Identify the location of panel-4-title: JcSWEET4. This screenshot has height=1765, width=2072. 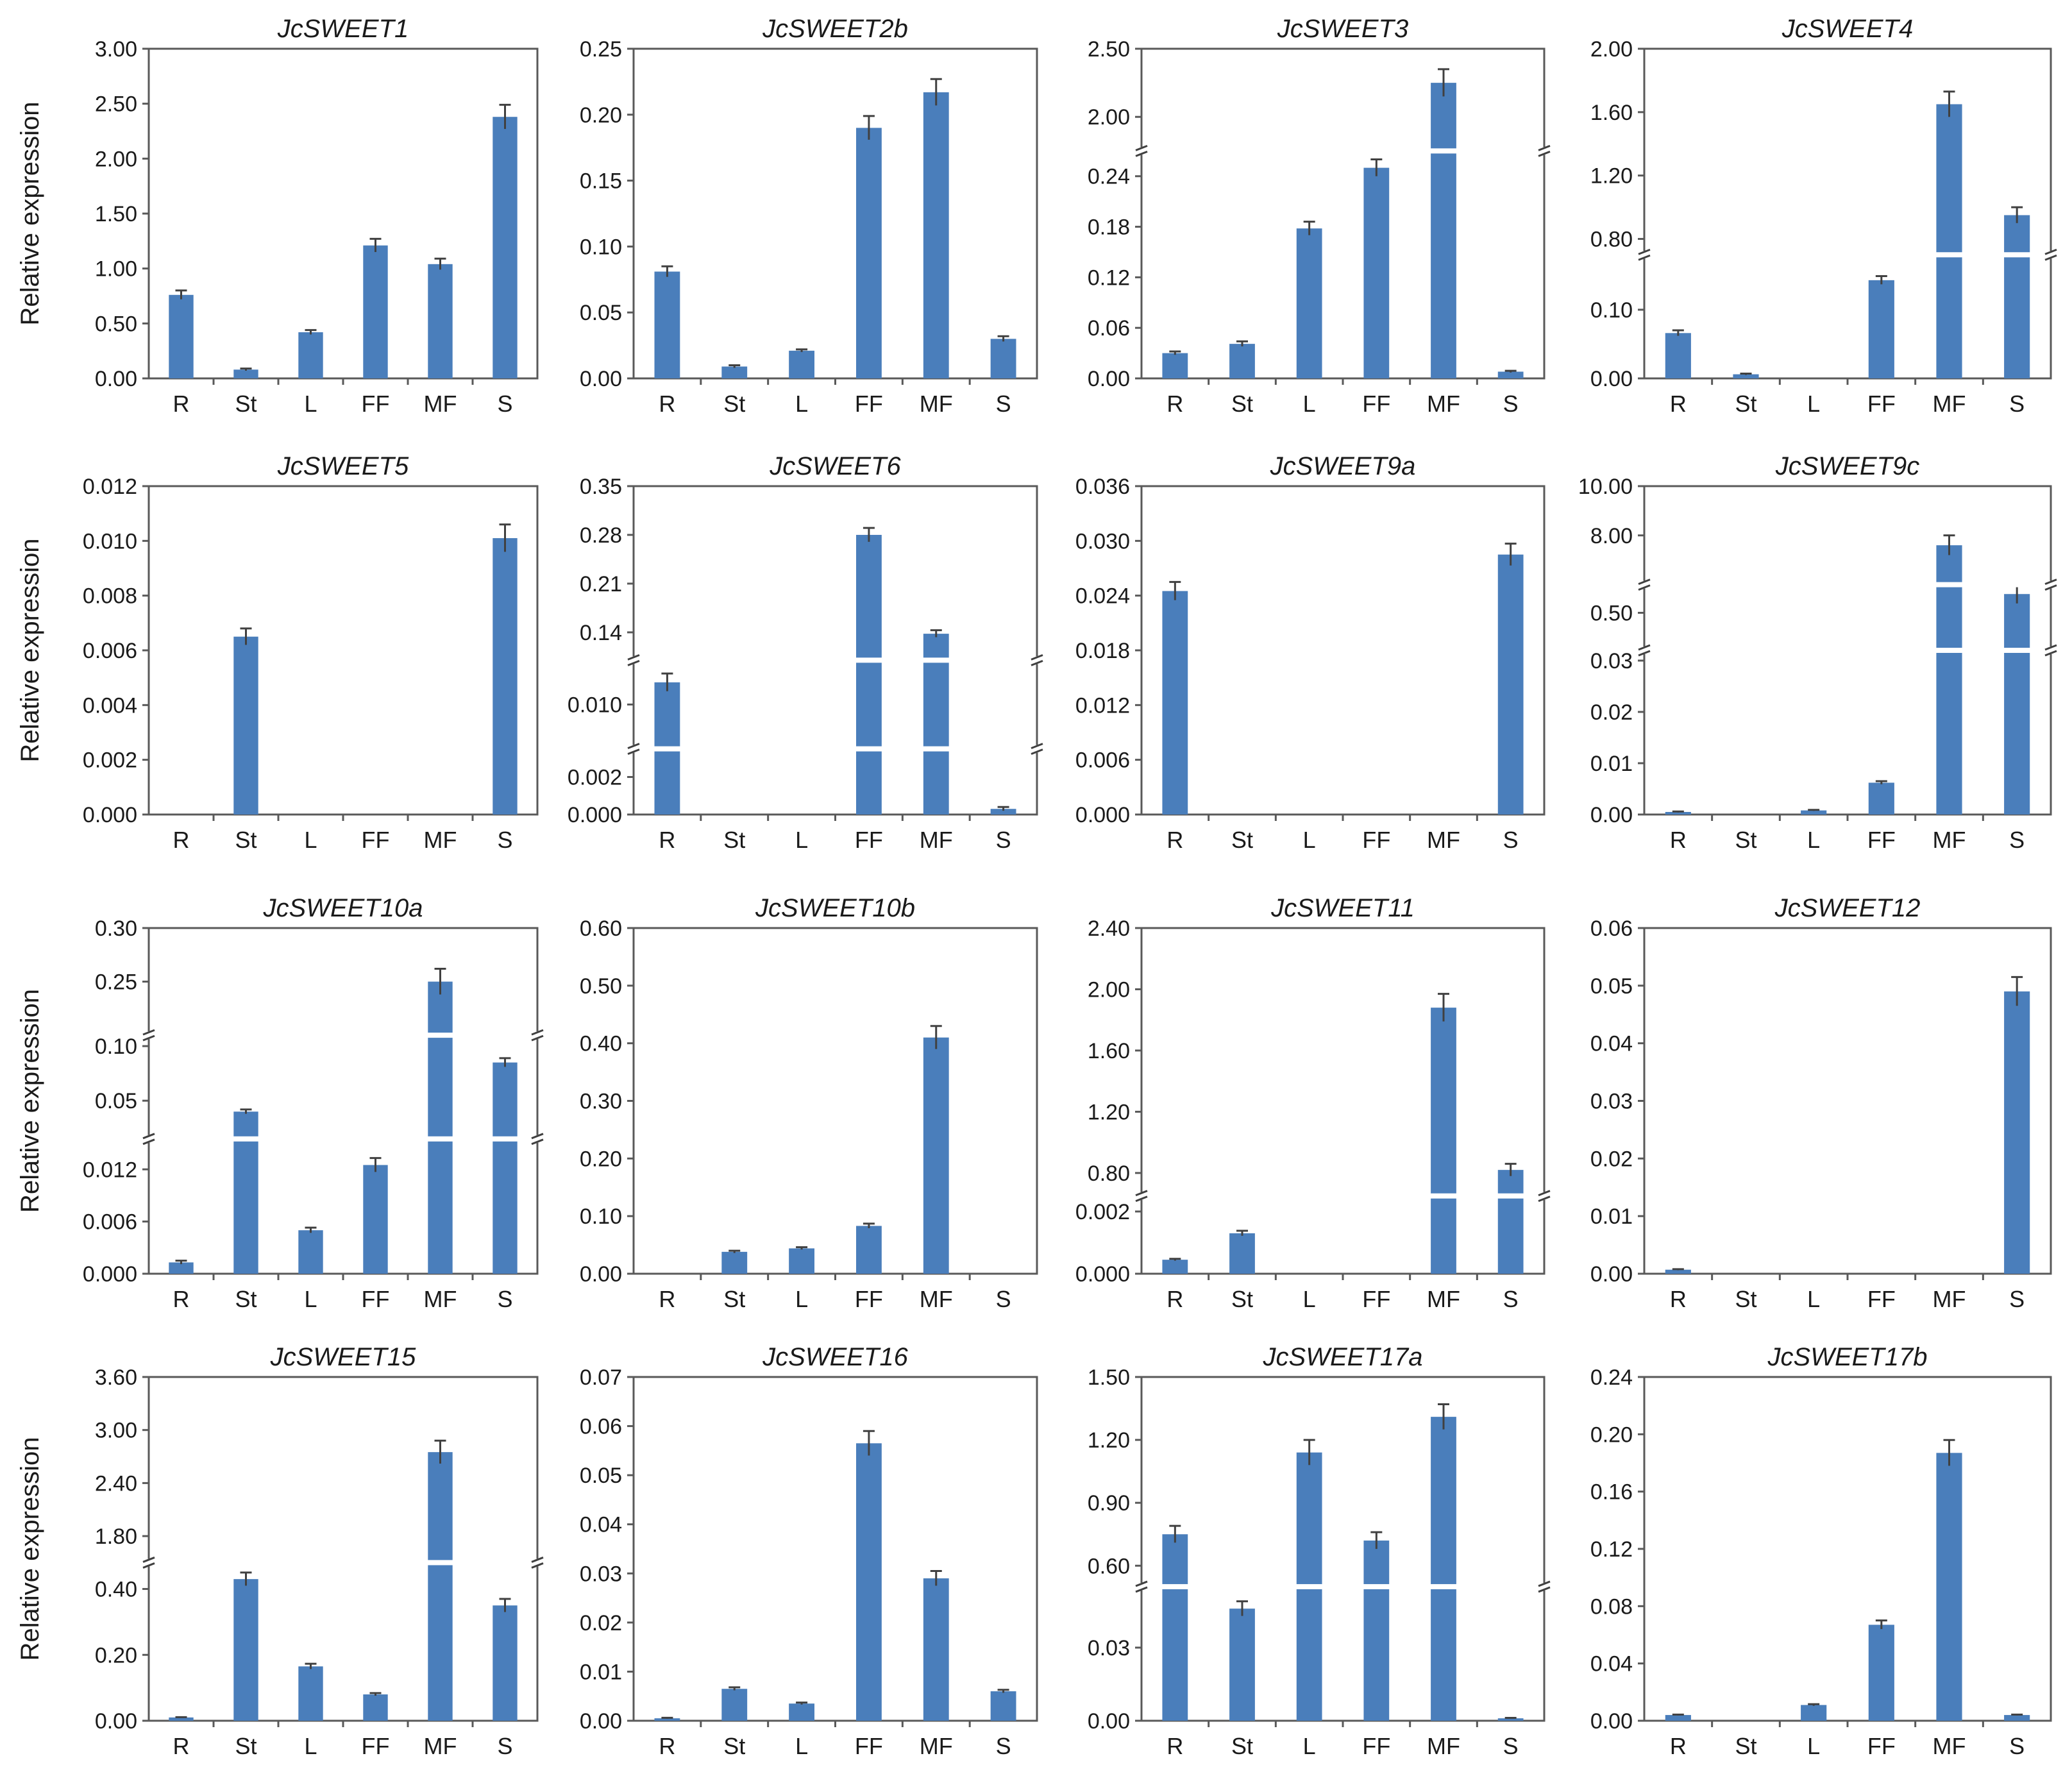
(1847, 29).